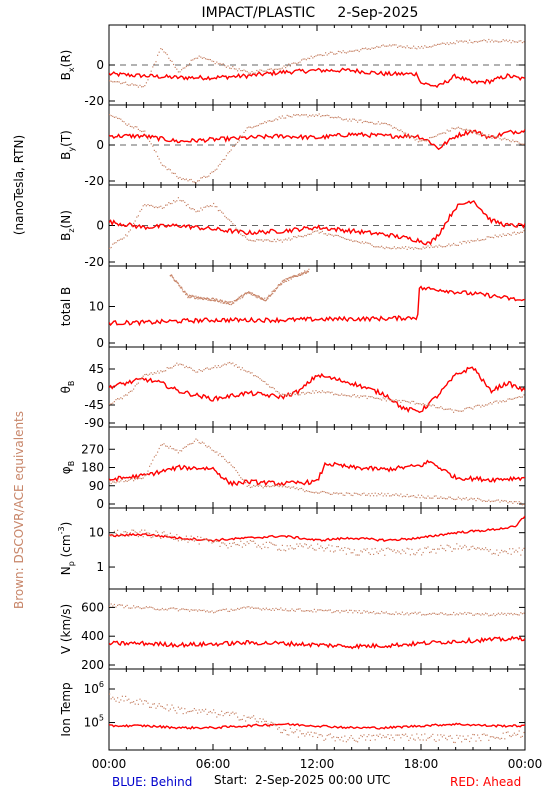 The width and height of the screenshot is (550, 800). I want to click on start-time-label: Start: 2-Sep-2025 00:00 UTC, so click(302, 780).